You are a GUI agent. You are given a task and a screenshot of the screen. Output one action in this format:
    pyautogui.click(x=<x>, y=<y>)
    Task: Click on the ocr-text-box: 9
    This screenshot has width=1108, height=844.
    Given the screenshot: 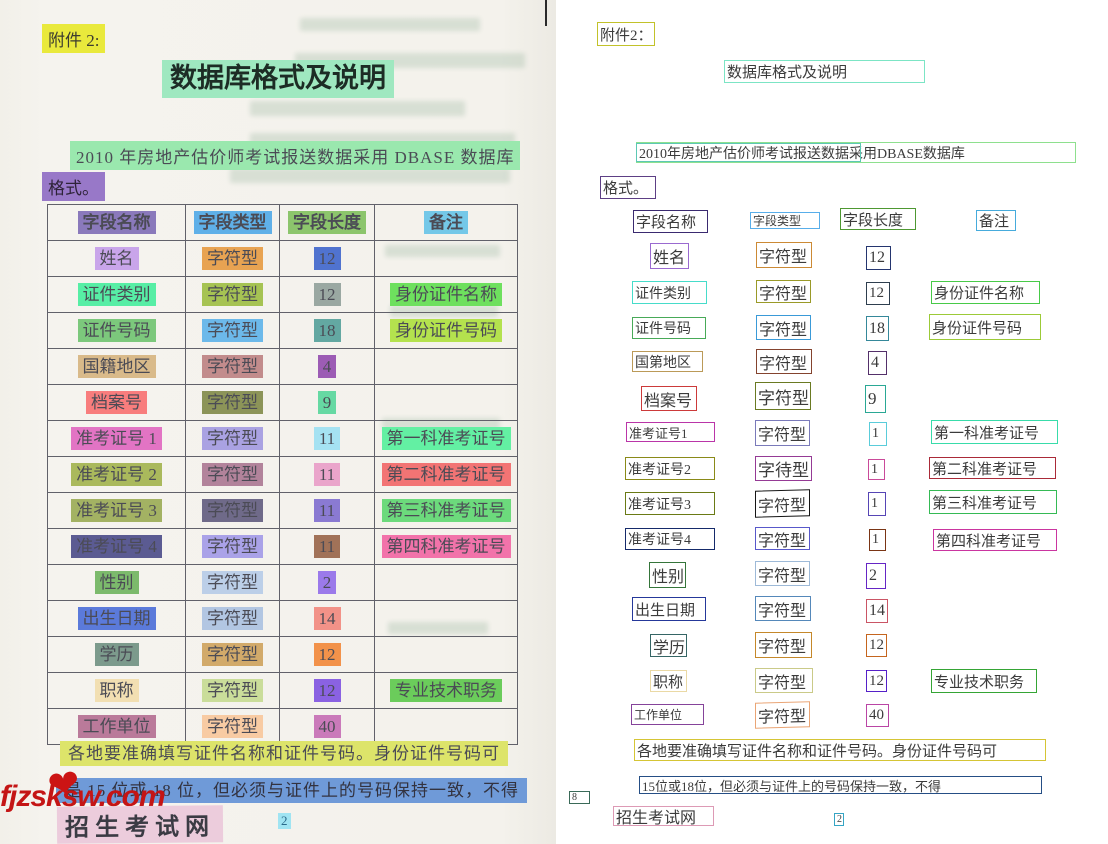 What is the action you would take?
    pyautogui.click(x=875, y=399)
    